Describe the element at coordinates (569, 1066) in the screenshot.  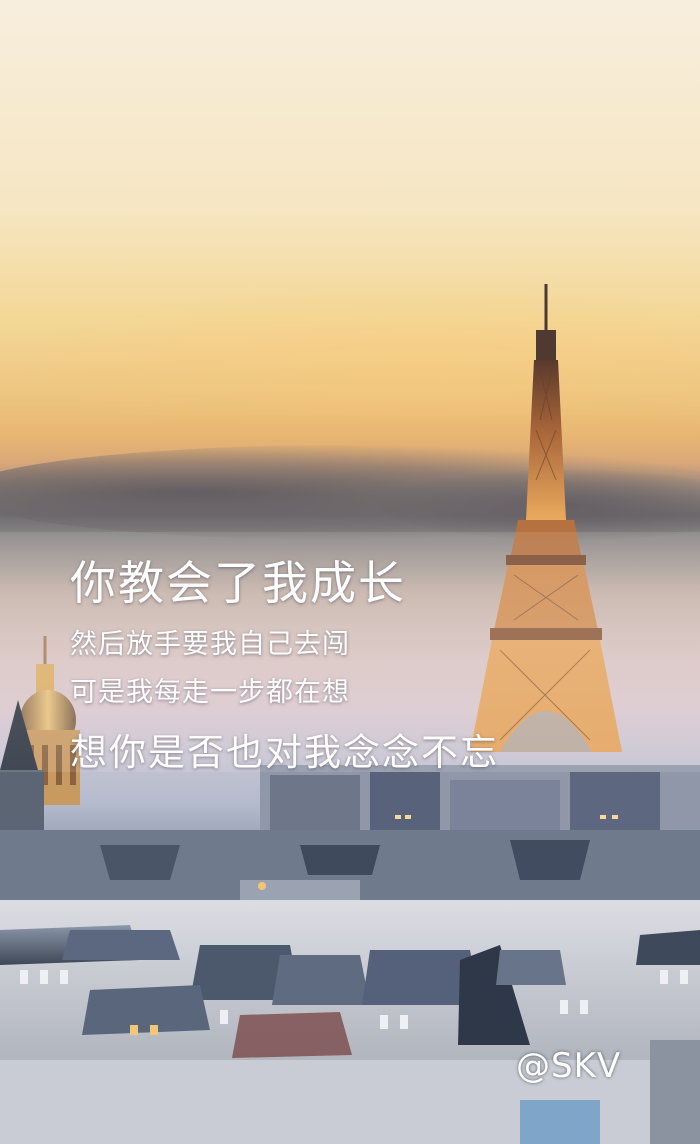
I see `author-watermark: @SKV` at that location.